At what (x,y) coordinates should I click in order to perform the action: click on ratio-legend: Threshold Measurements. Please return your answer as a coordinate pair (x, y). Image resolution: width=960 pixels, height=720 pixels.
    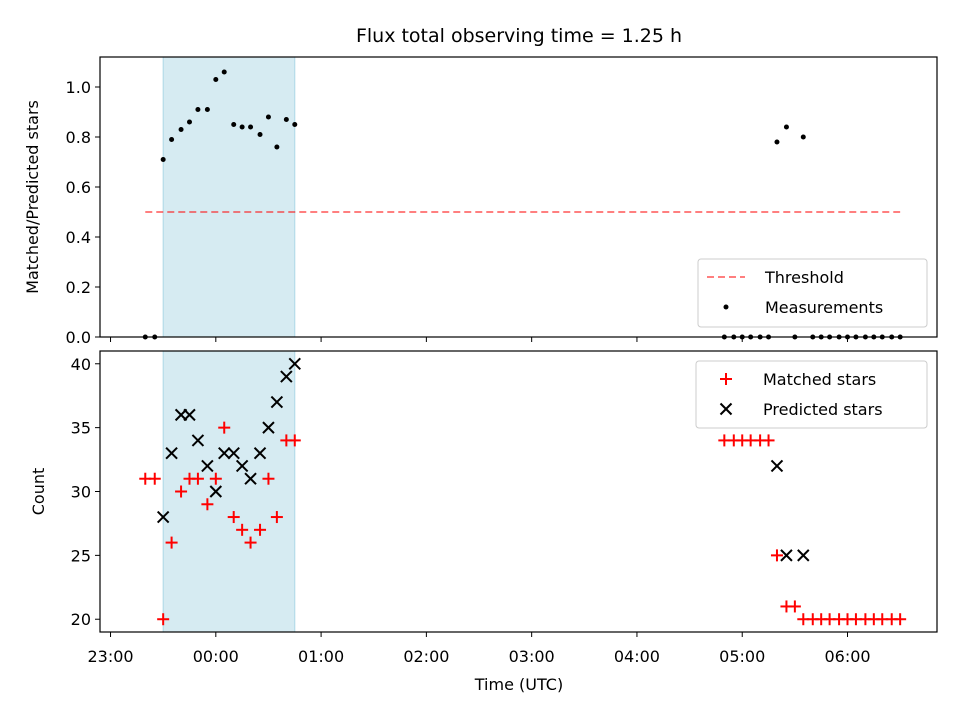
    Looking at the image, I should click on (812, 293).